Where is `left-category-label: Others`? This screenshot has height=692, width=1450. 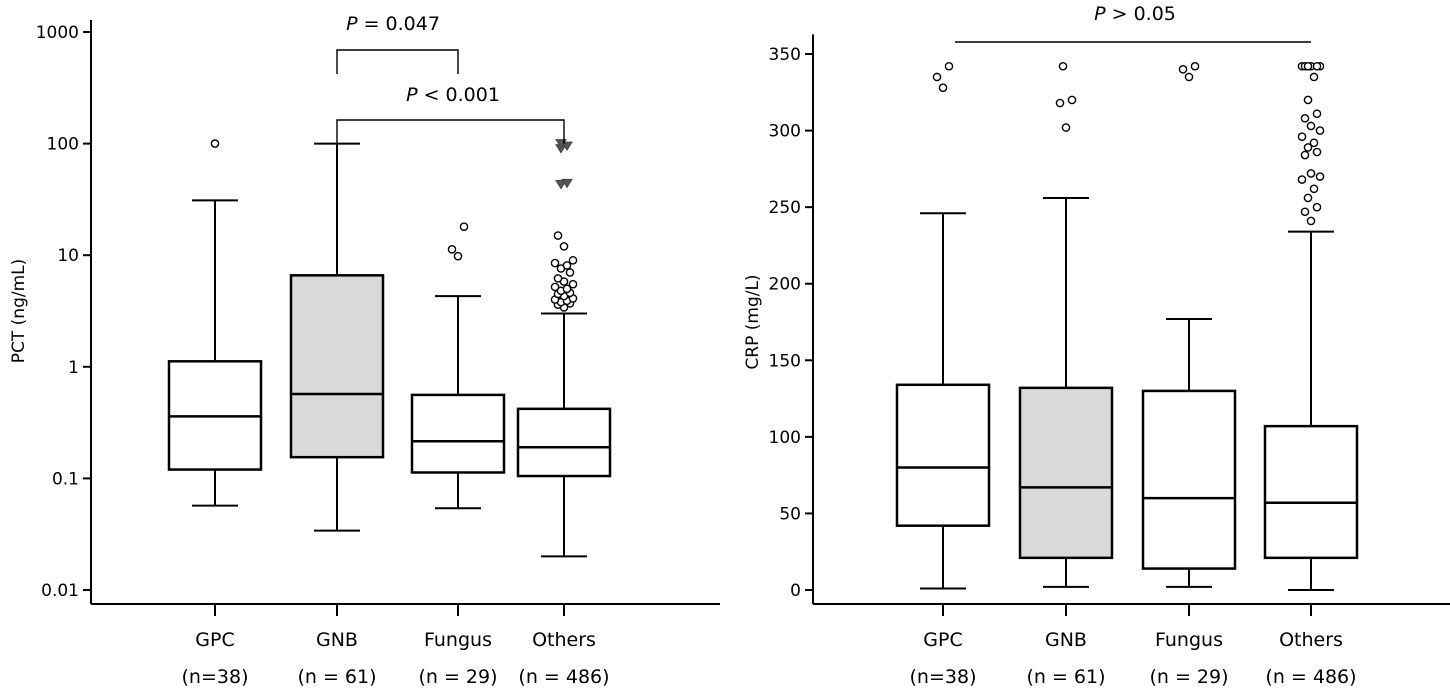 left-category-label: Others is located at coordinates (564, 640).